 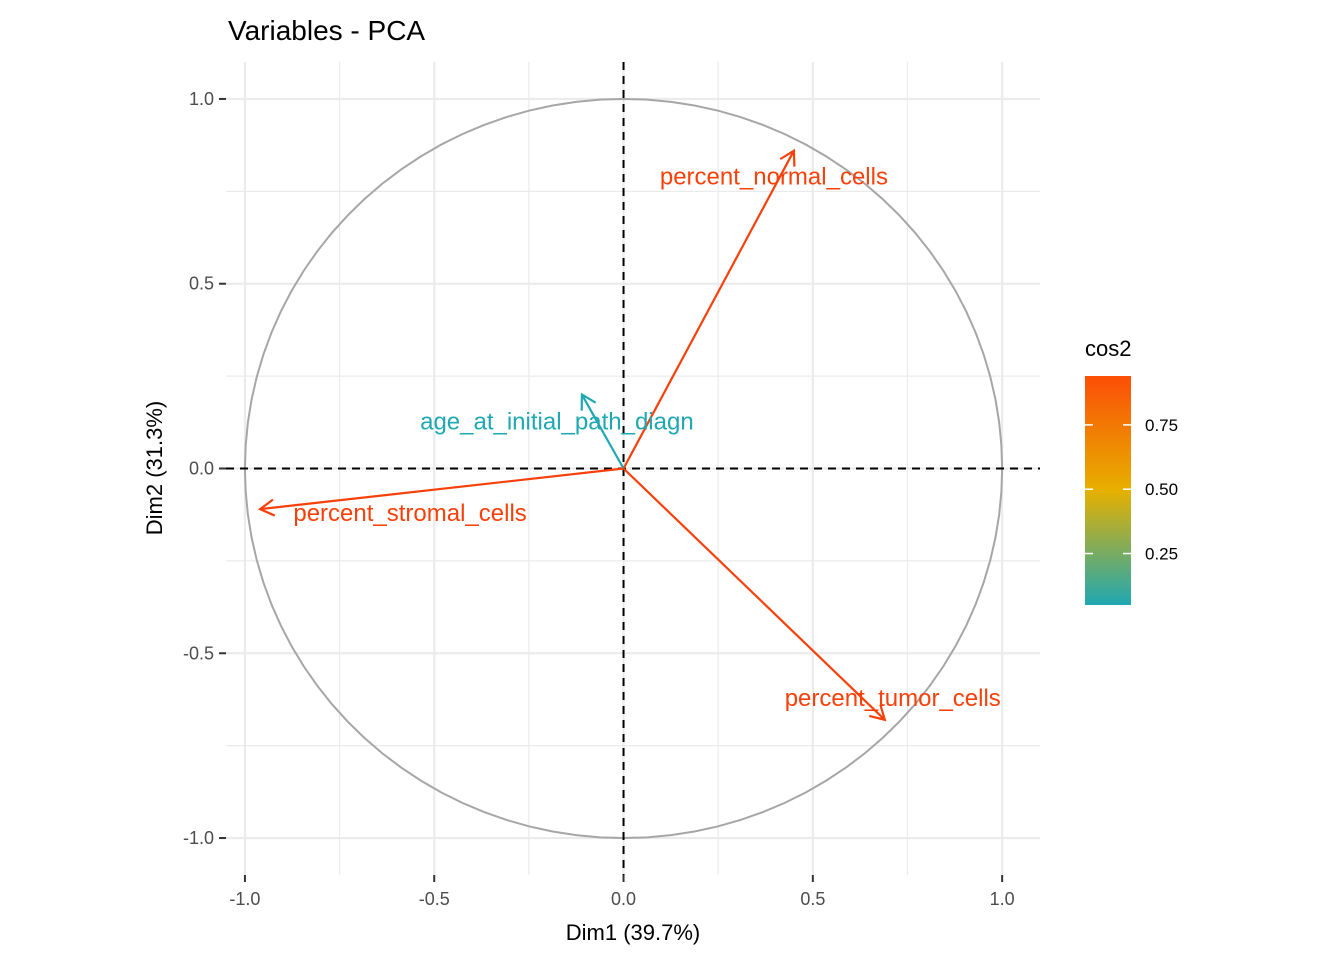 I want to click on y-tick-label: 0.5, so click(x=201, y=284).